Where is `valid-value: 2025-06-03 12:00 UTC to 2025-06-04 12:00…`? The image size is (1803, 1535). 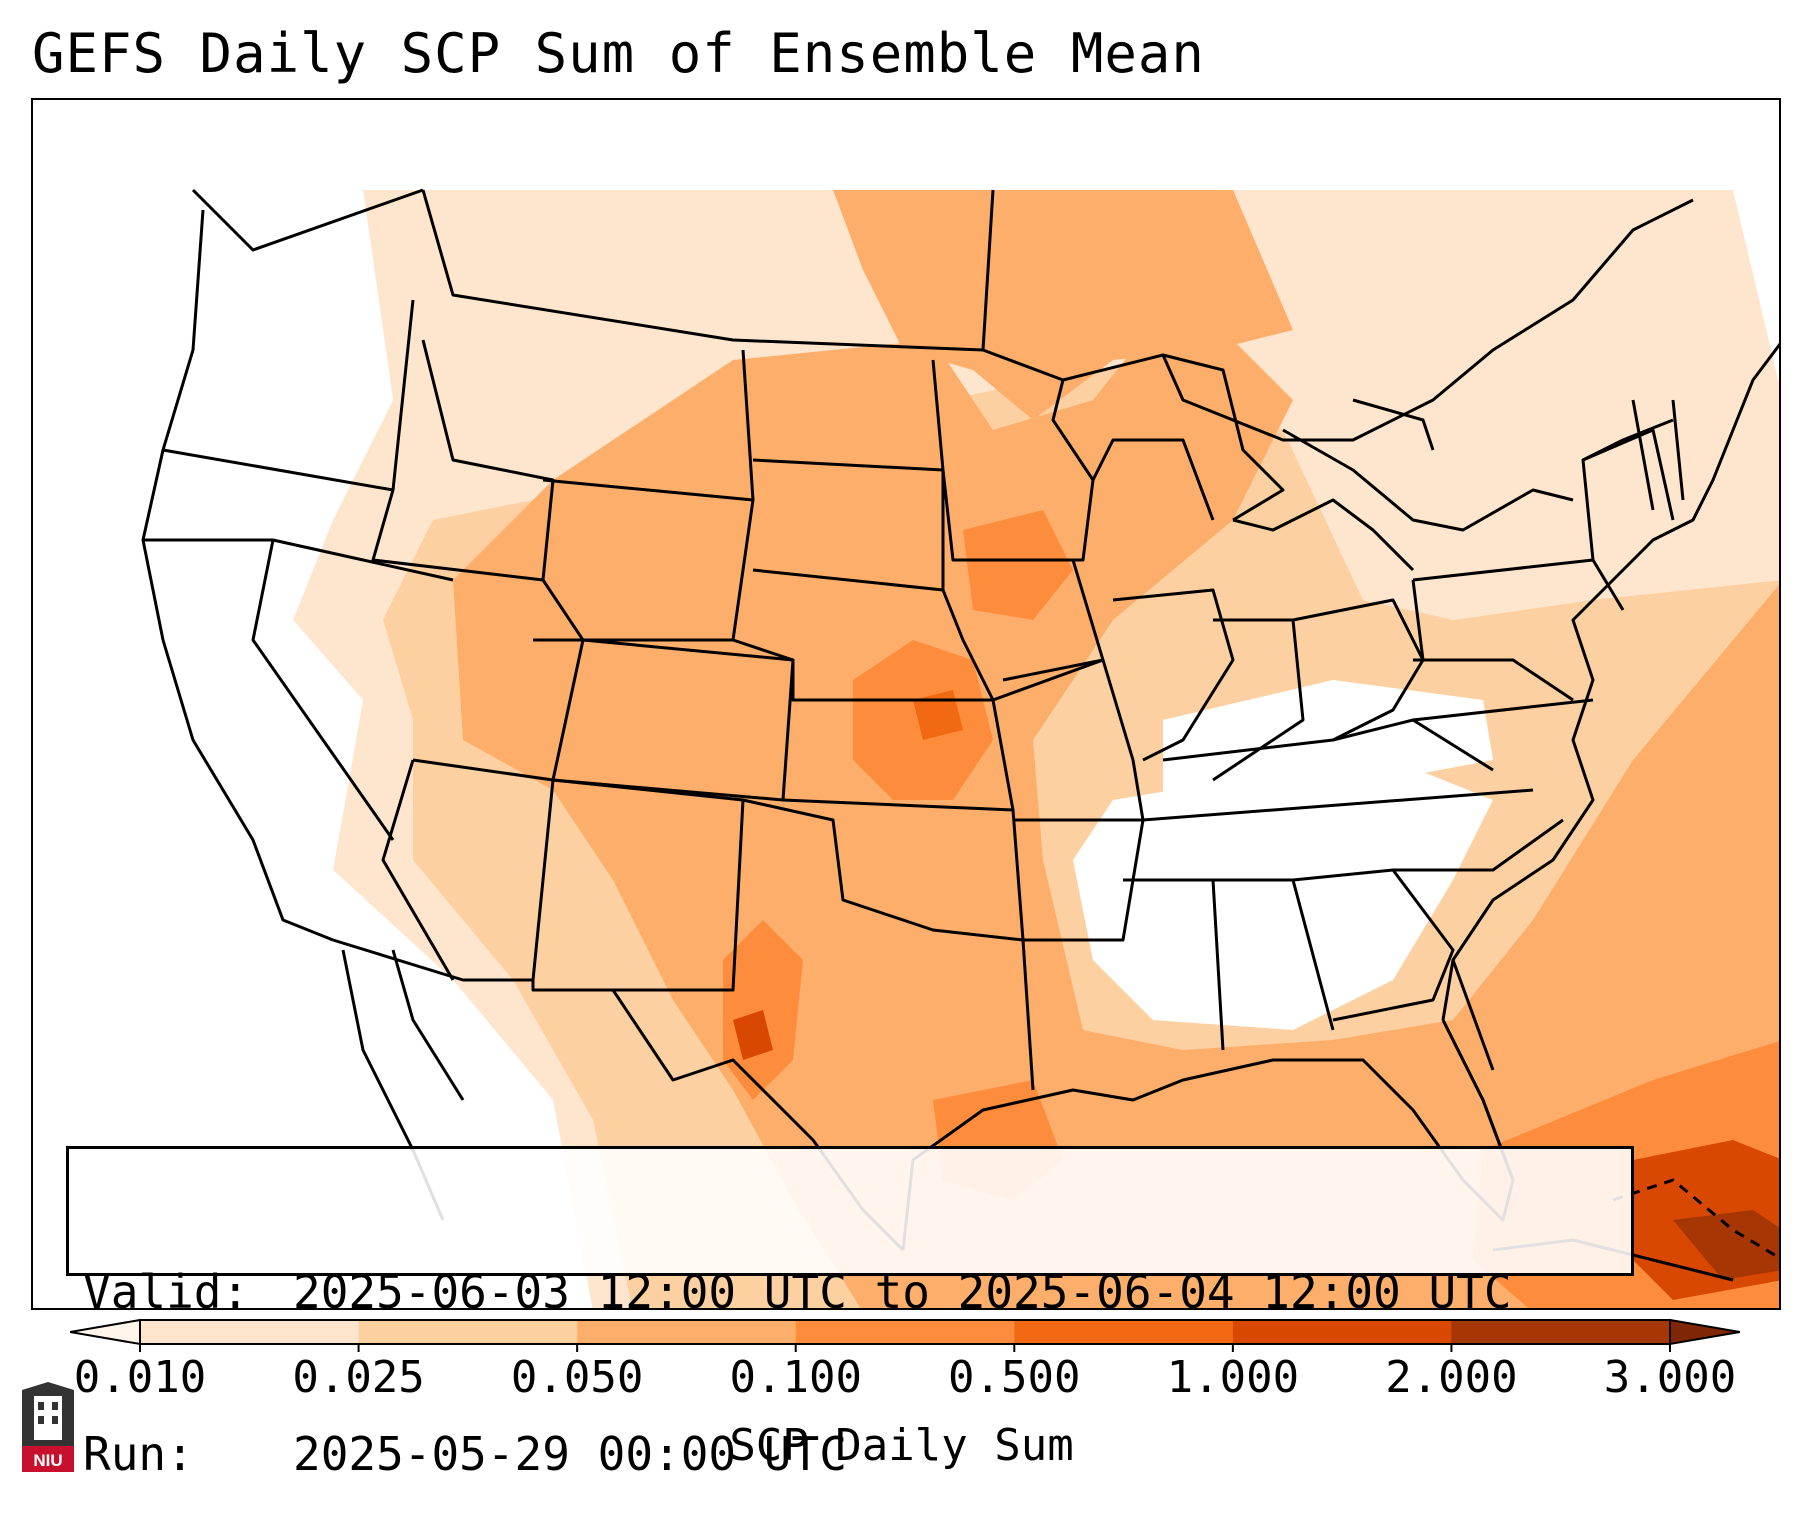 valid-value: 2025-06-03 12:00 UTC to 2025-06-04 12:00… is located at coordinates (902, 1292).